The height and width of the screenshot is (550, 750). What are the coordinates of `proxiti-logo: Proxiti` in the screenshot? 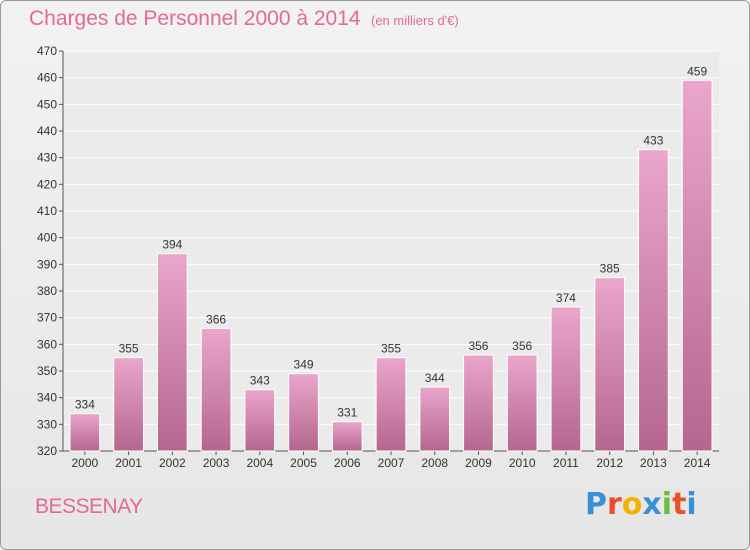 It's located at (641, 504).